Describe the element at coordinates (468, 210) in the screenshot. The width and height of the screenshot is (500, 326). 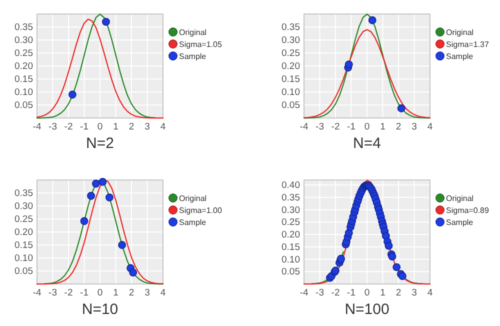
I see `legend-label: Sigma=0.89` at that location.